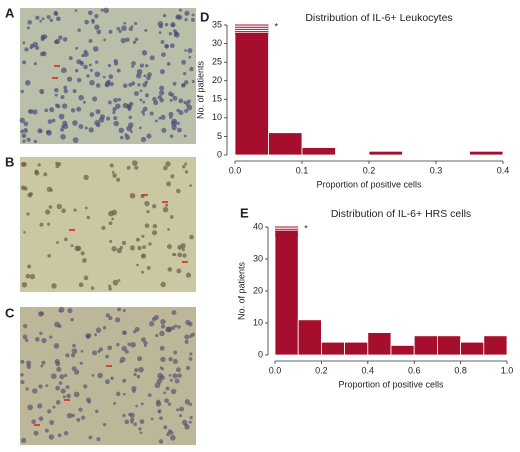  I want to click on chart-title: Distribution of IL-6+ HRS cells, so click(401, 214).